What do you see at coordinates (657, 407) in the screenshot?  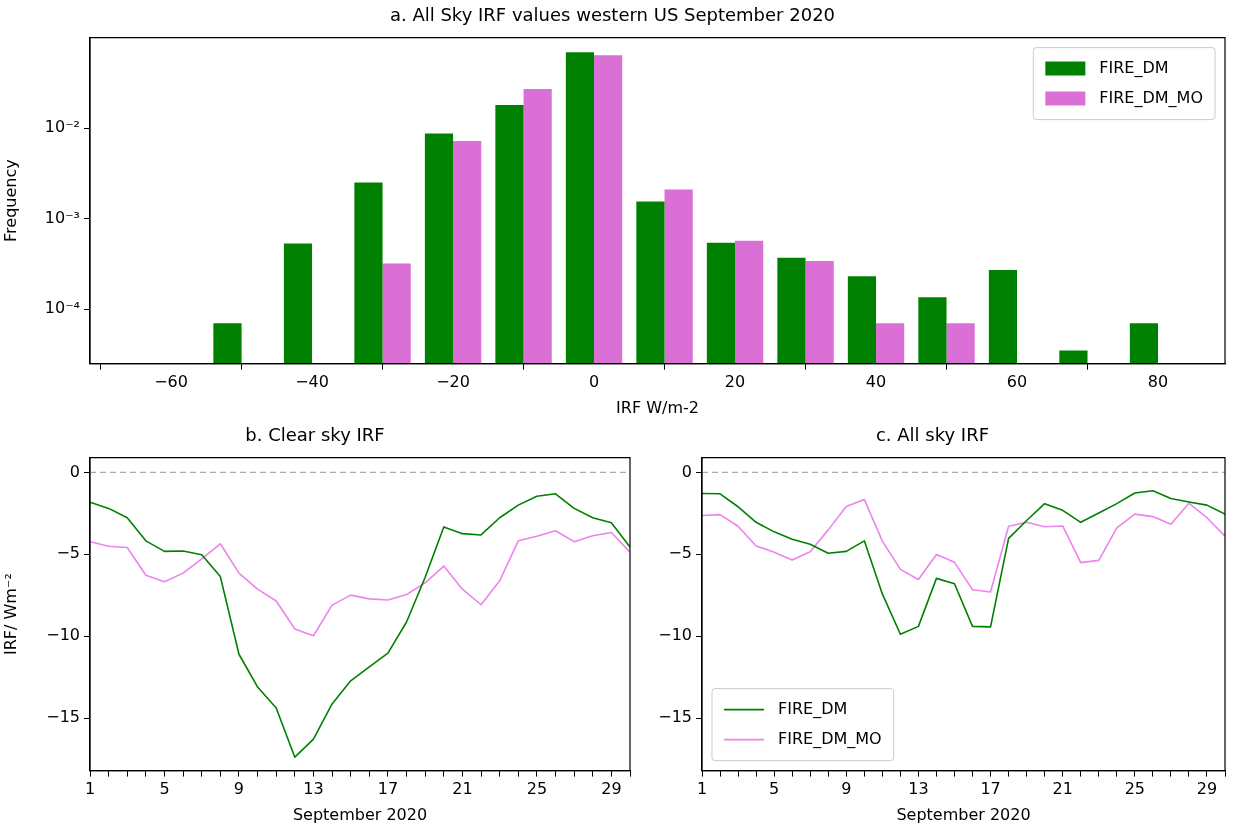 I see `x-axis-title: IRF W/m-2` at bounding box center [657, 407].